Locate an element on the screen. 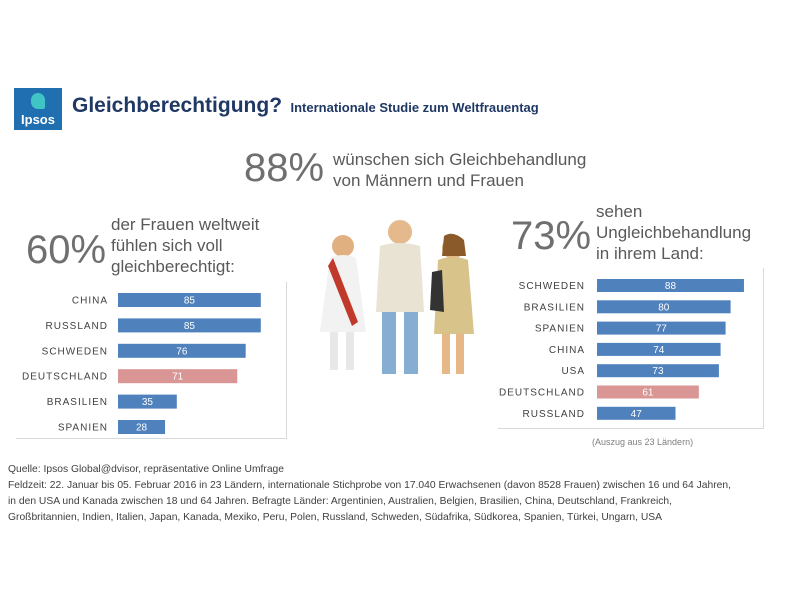 The height and width of the screenshot is (600, 800). category-label: USA is located at coordinates (573, 371).